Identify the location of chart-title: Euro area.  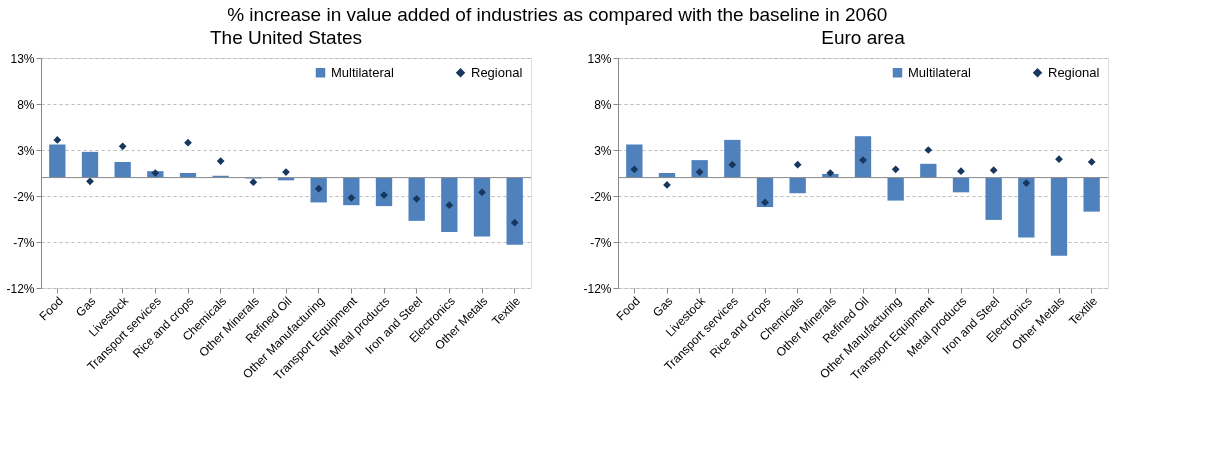
(863, 37).